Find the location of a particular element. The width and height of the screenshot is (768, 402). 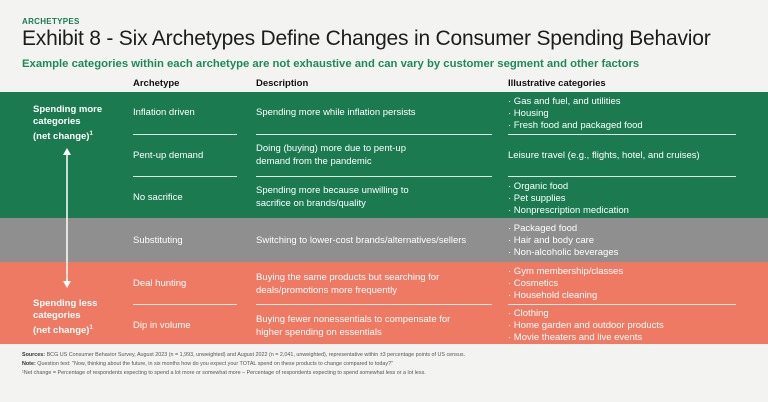

category-item: · Housing is located at coordinates (528, 113).